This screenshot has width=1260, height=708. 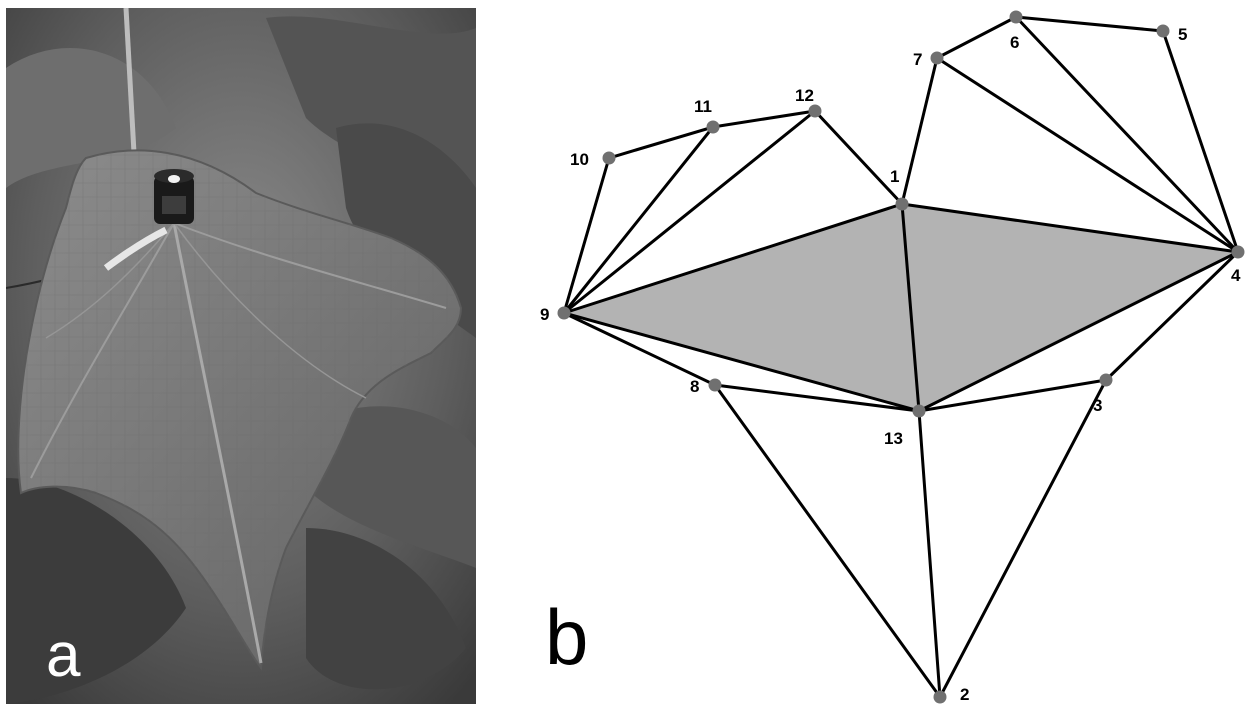 I want to click on node-label-3: 3, so click(x=1097, y=405).